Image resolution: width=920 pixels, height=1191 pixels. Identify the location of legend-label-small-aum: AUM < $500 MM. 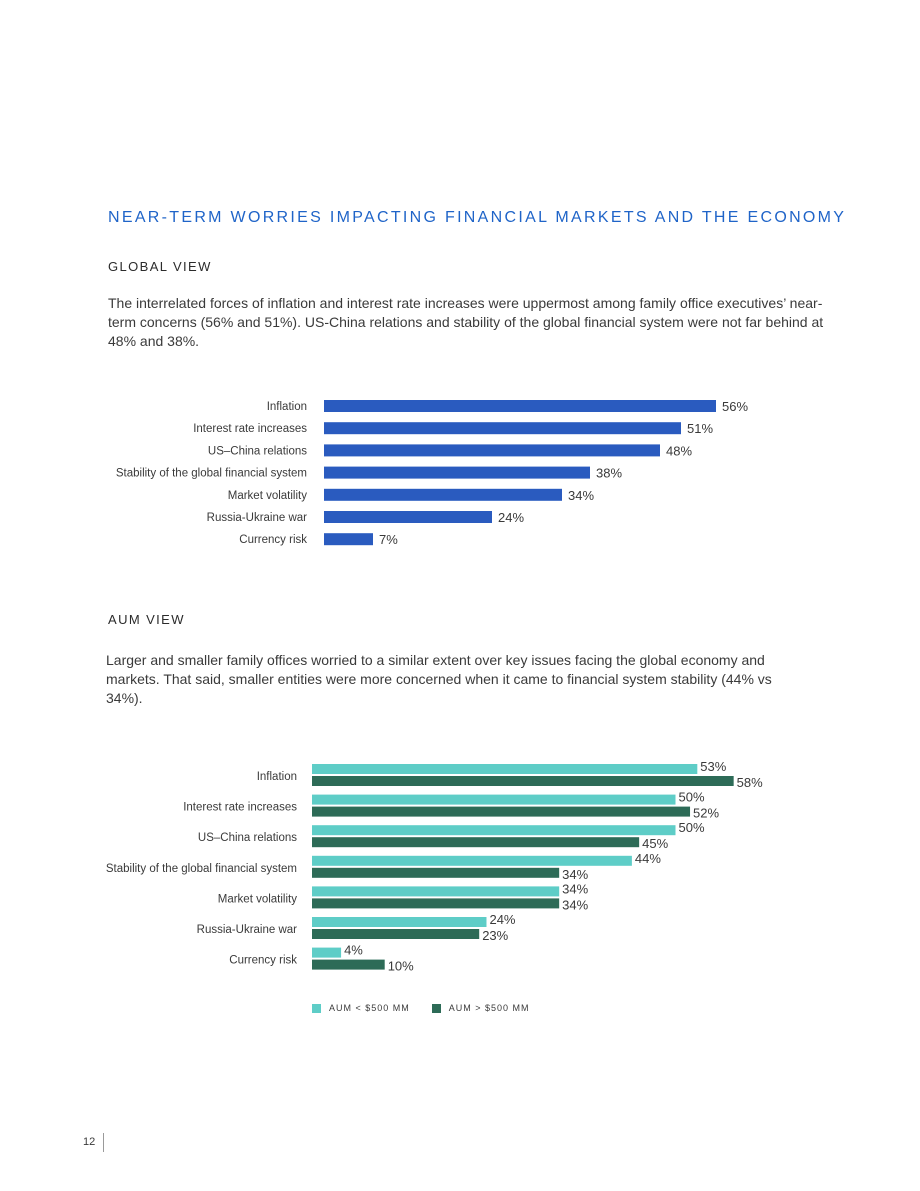
(369, 1008).